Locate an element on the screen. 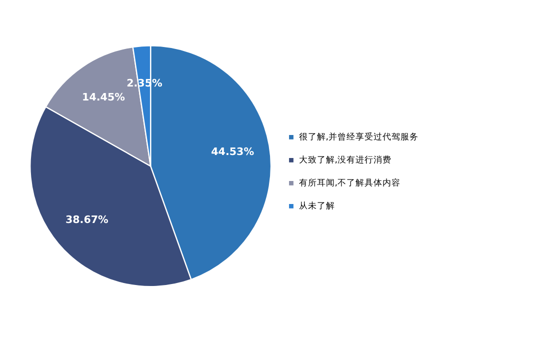 This screenshot has height=341, width=550. data-label: 44.53% is located at coordinates (232, 152).